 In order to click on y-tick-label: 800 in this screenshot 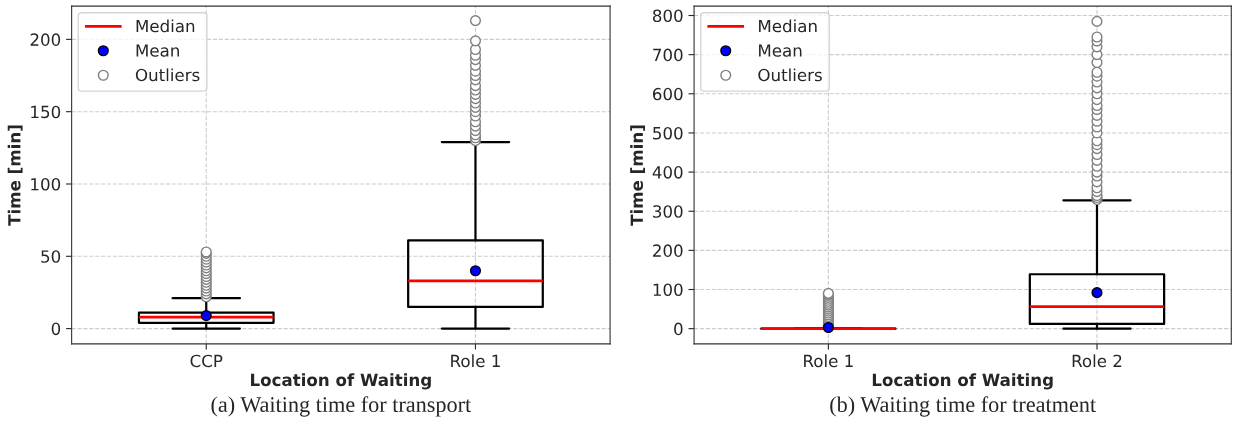, I will do `click(667, 16)`.